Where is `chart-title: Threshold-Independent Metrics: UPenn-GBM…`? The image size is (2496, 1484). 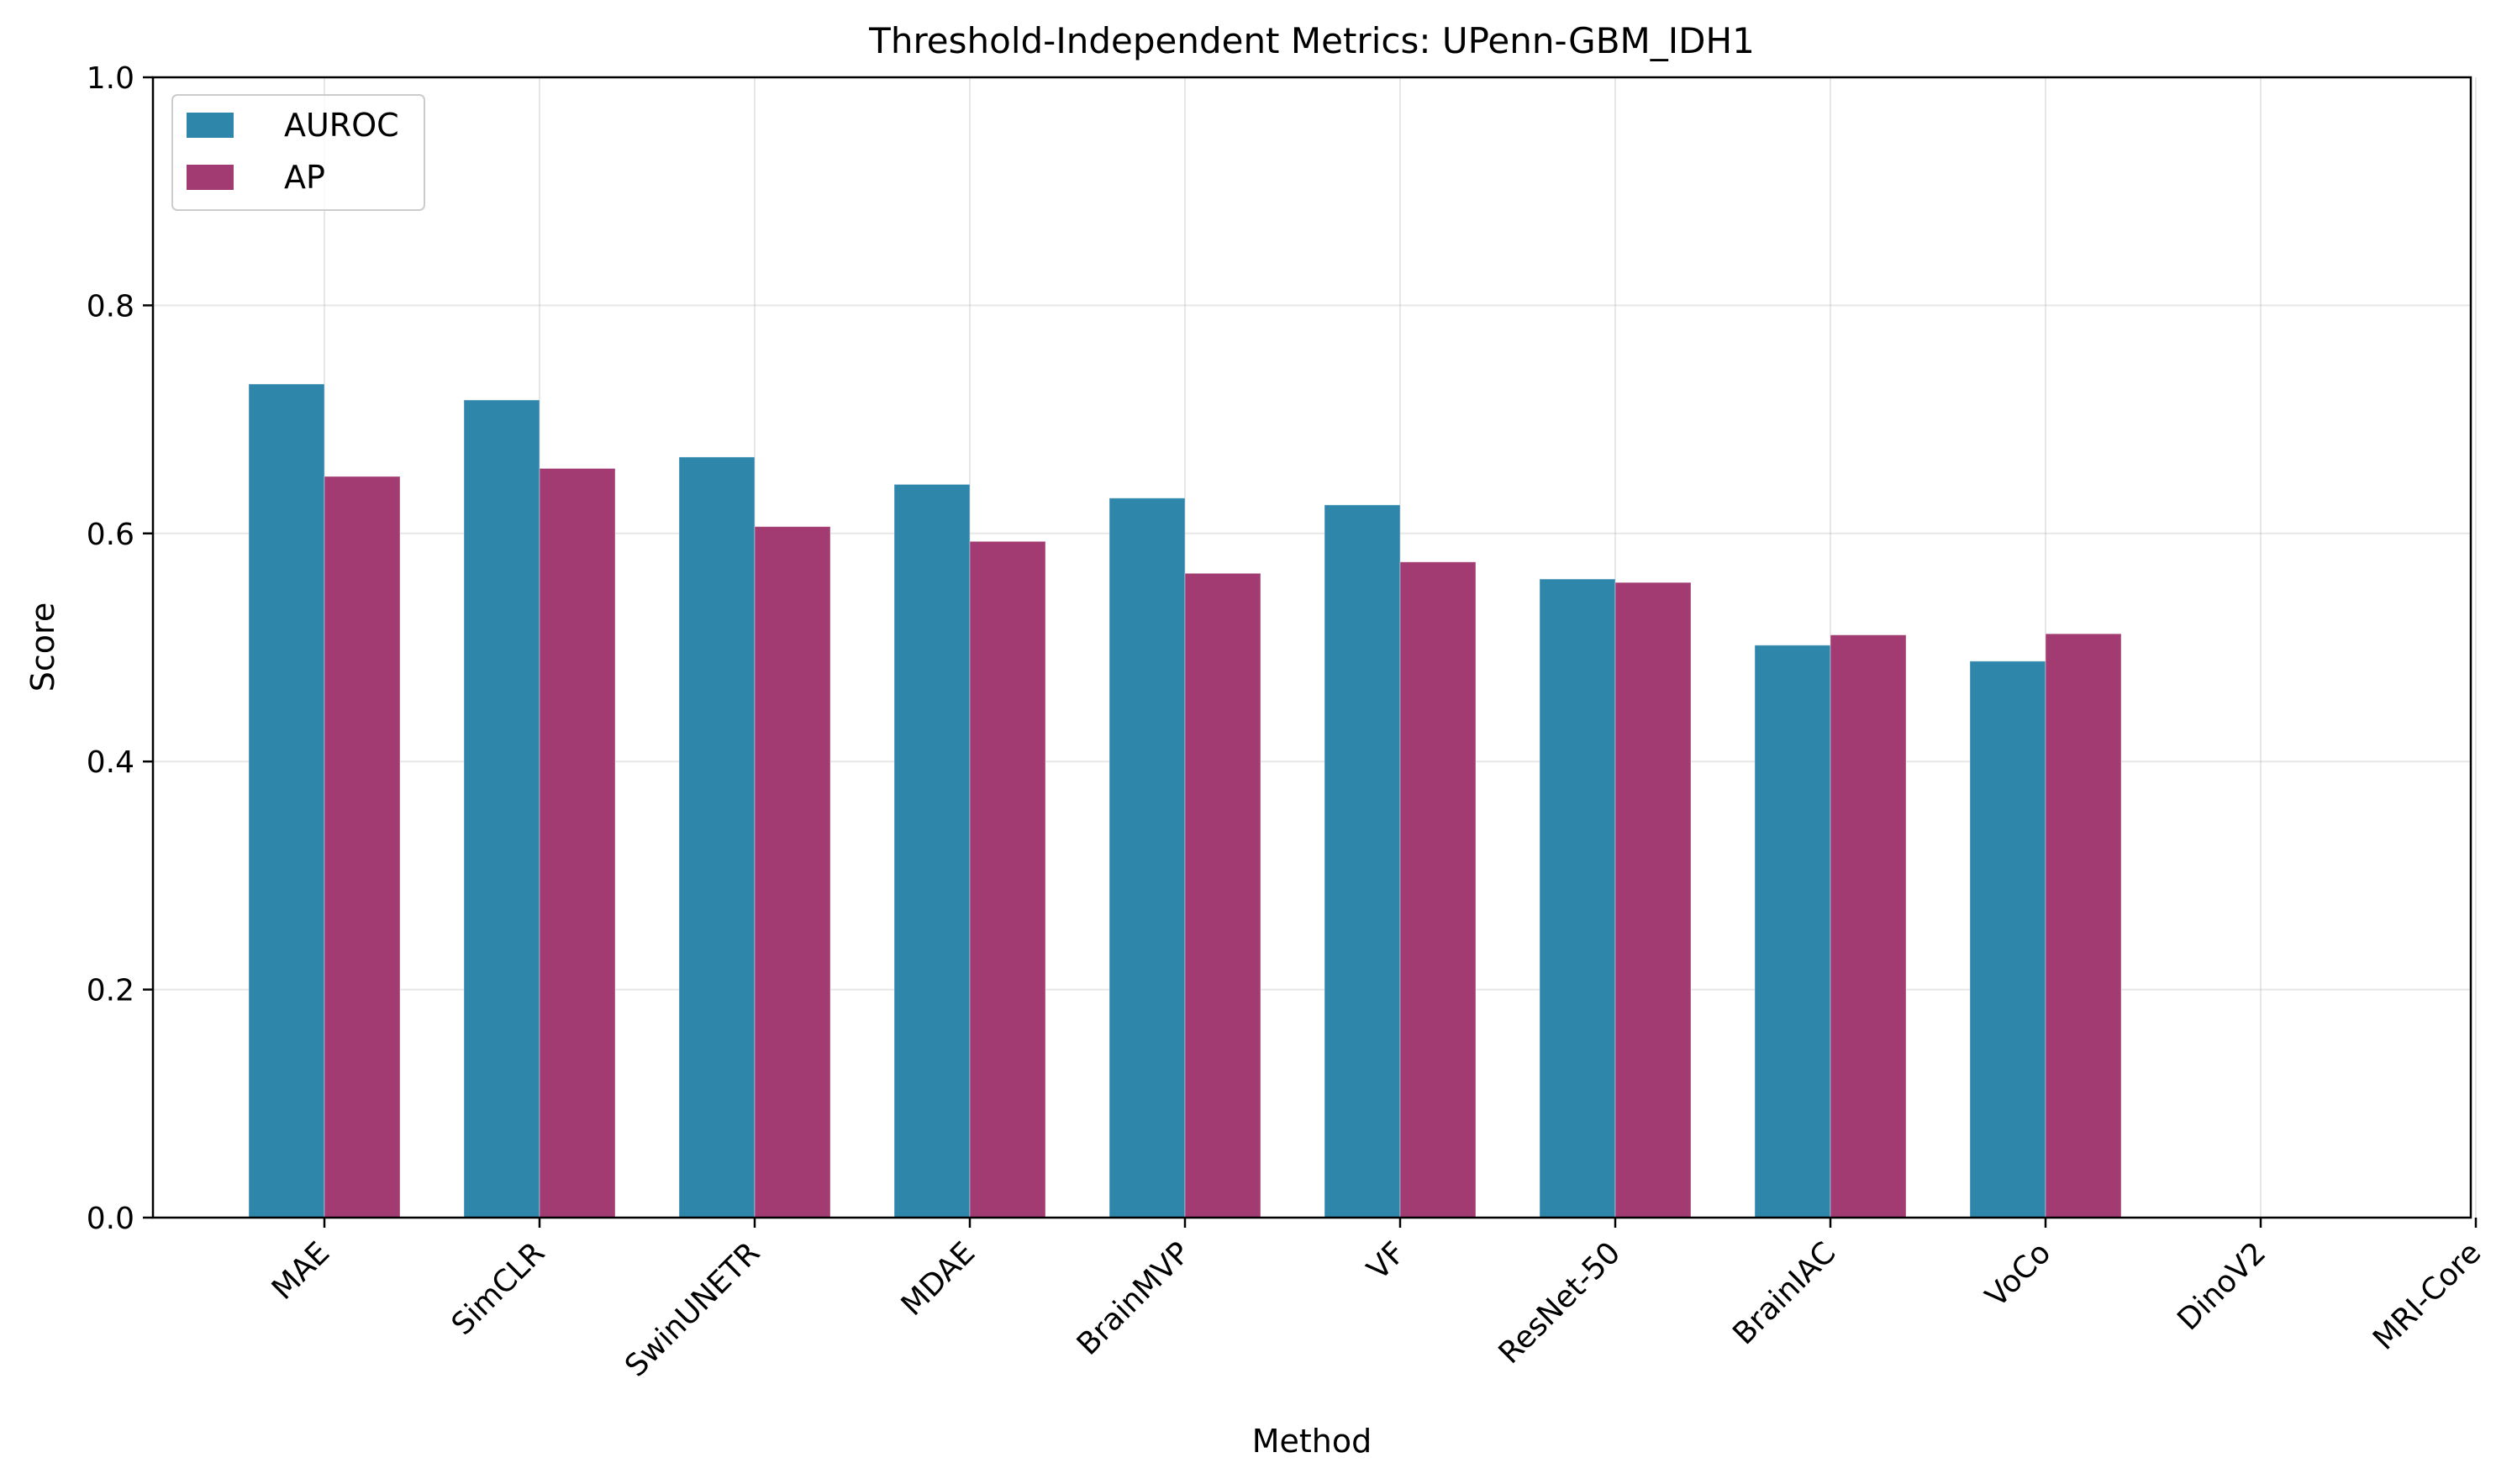 chart-title: Threshold-Independent Metrics: UPenn-GBM… is located at coordinates (1311, 41).